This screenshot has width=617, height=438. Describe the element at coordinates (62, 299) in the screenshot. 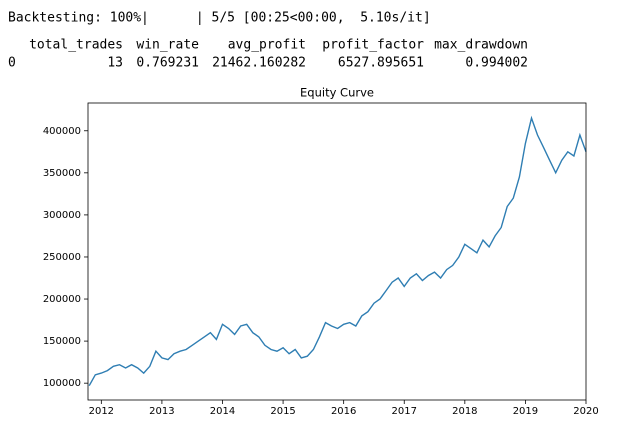

I see `y-tick-label: 200000` at that location.